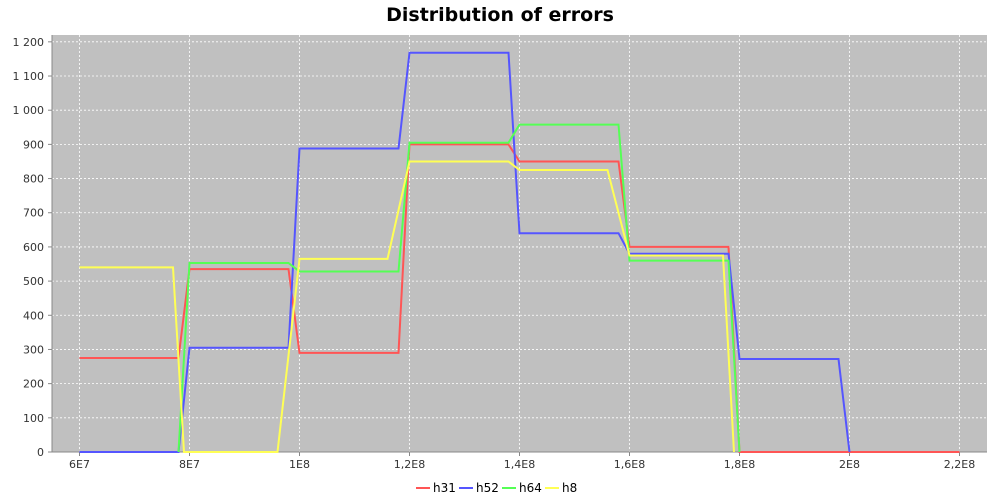  What do you see at coordinates (519, 464) in the screenshot?
I see `x-tick-label: 1,4E8` at bounding box center [519, 464].